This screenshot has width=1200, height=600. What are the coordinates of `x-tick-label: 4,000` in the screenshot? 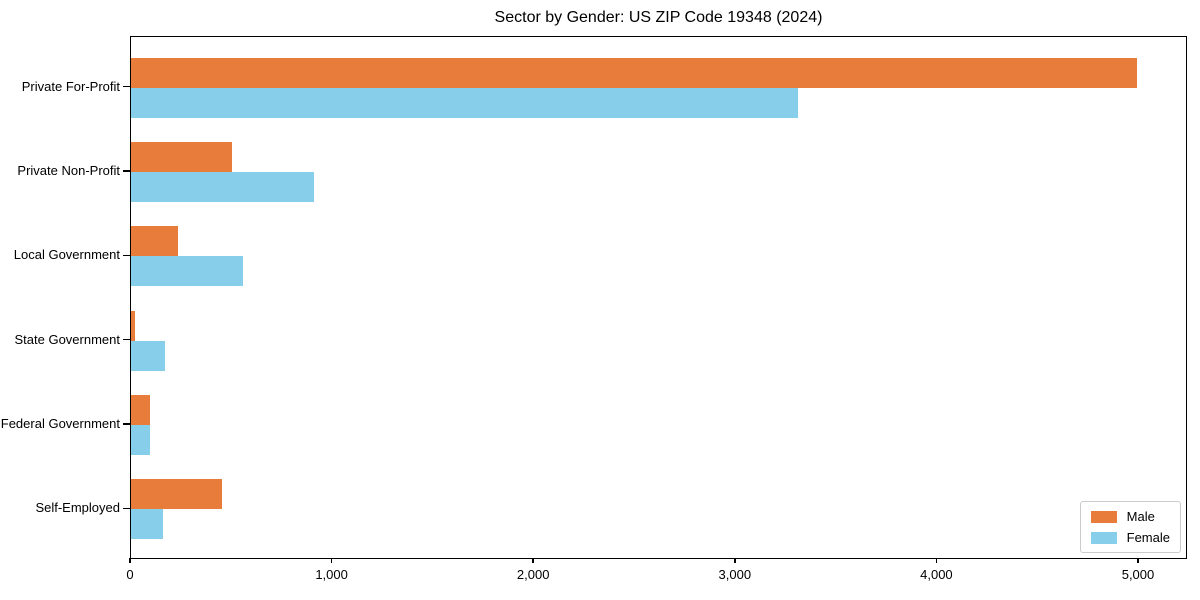 It's located at (936, 574).